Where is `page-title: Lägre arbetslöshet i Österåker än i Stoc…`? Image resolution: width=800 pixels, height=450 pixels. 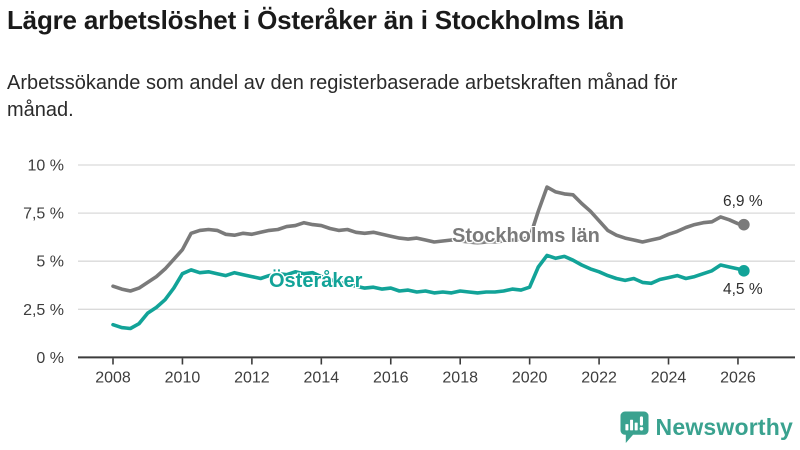 page-title: Lägre arbetslöshet i Österåker än i Stoc… is located at coordinates (316, 20).